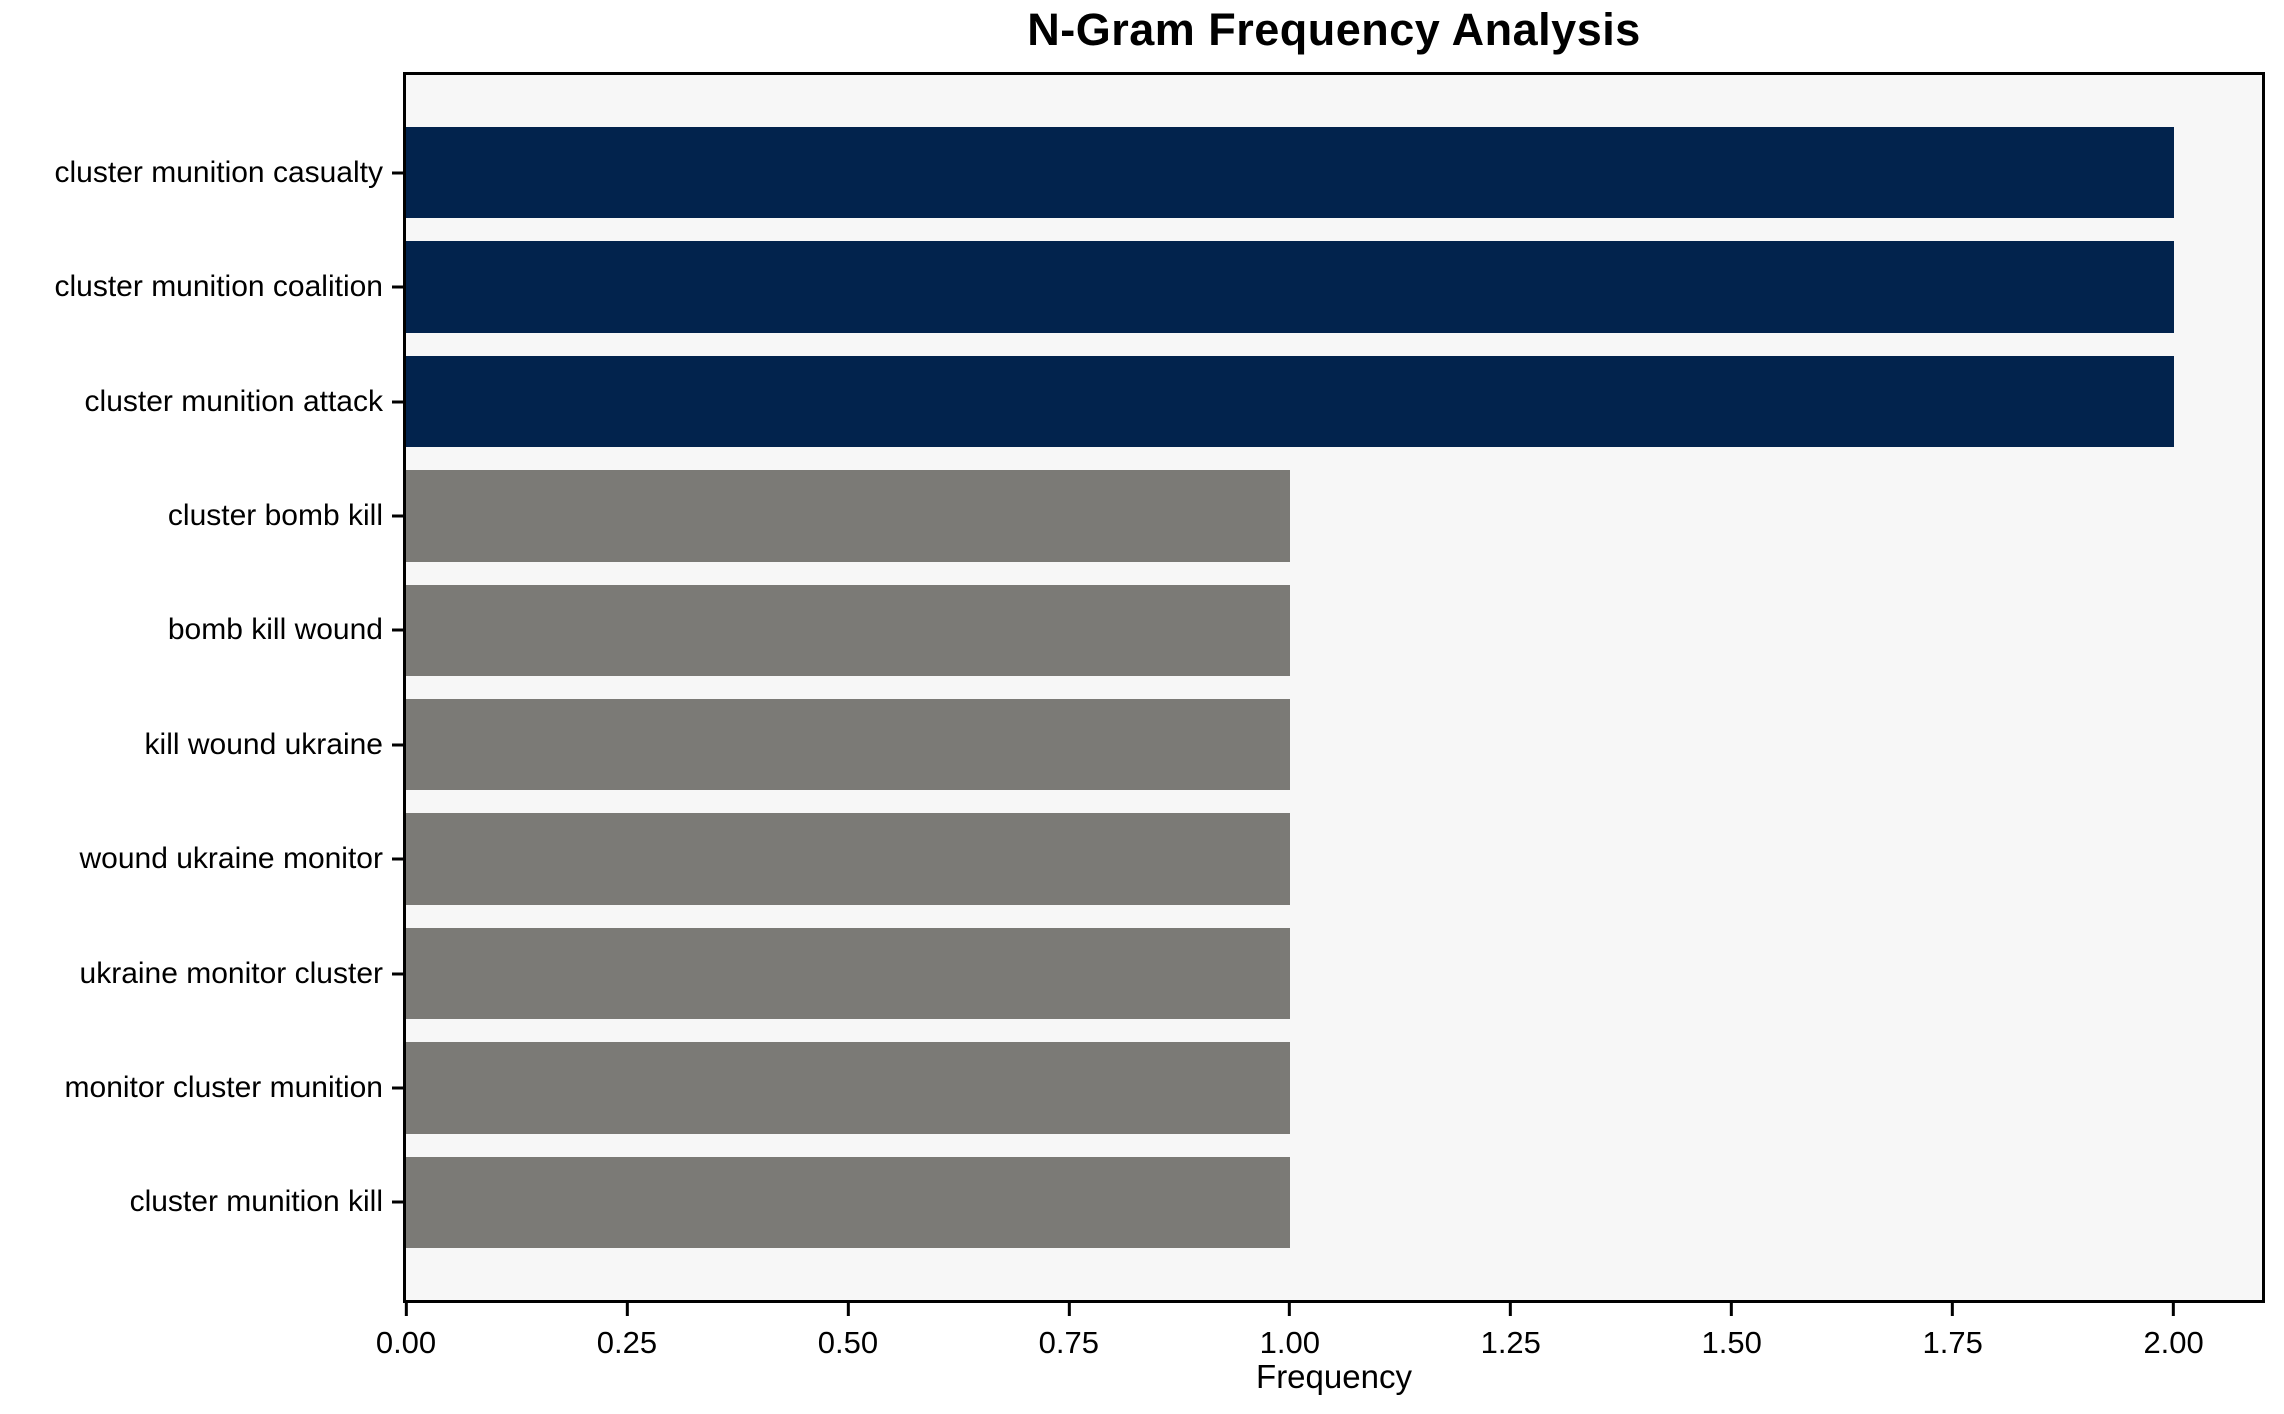 Image resolution: width=2284 pixels, height=1414 pixels. I want to click on y-axis-label: cluster munition casualty, so click(218, 172).